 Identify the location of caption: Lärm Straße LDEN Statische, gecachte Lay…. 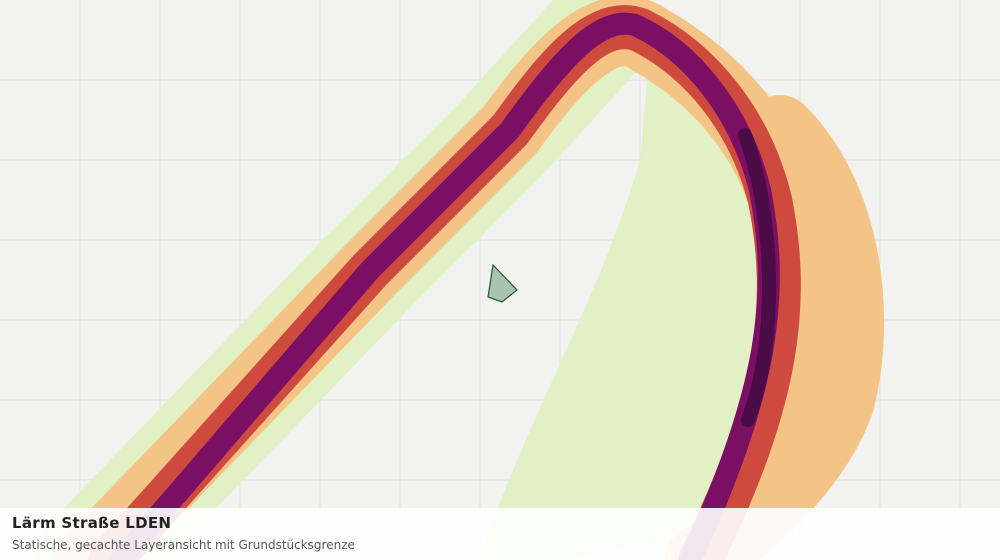
(500, 534).